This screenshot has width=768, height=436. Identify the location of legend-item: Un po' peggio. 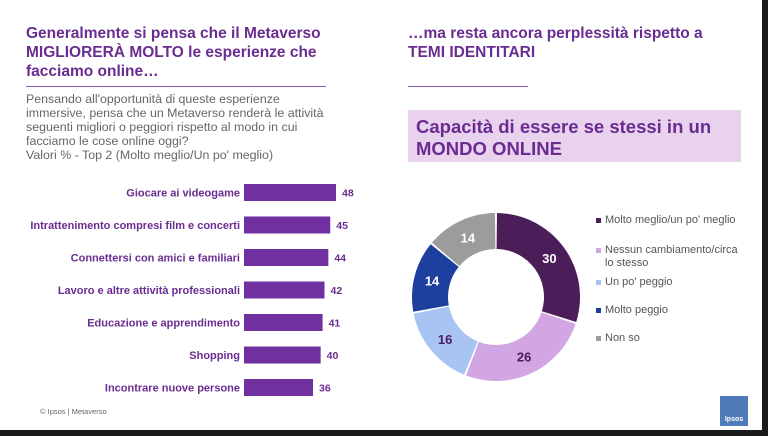
(671, 282).